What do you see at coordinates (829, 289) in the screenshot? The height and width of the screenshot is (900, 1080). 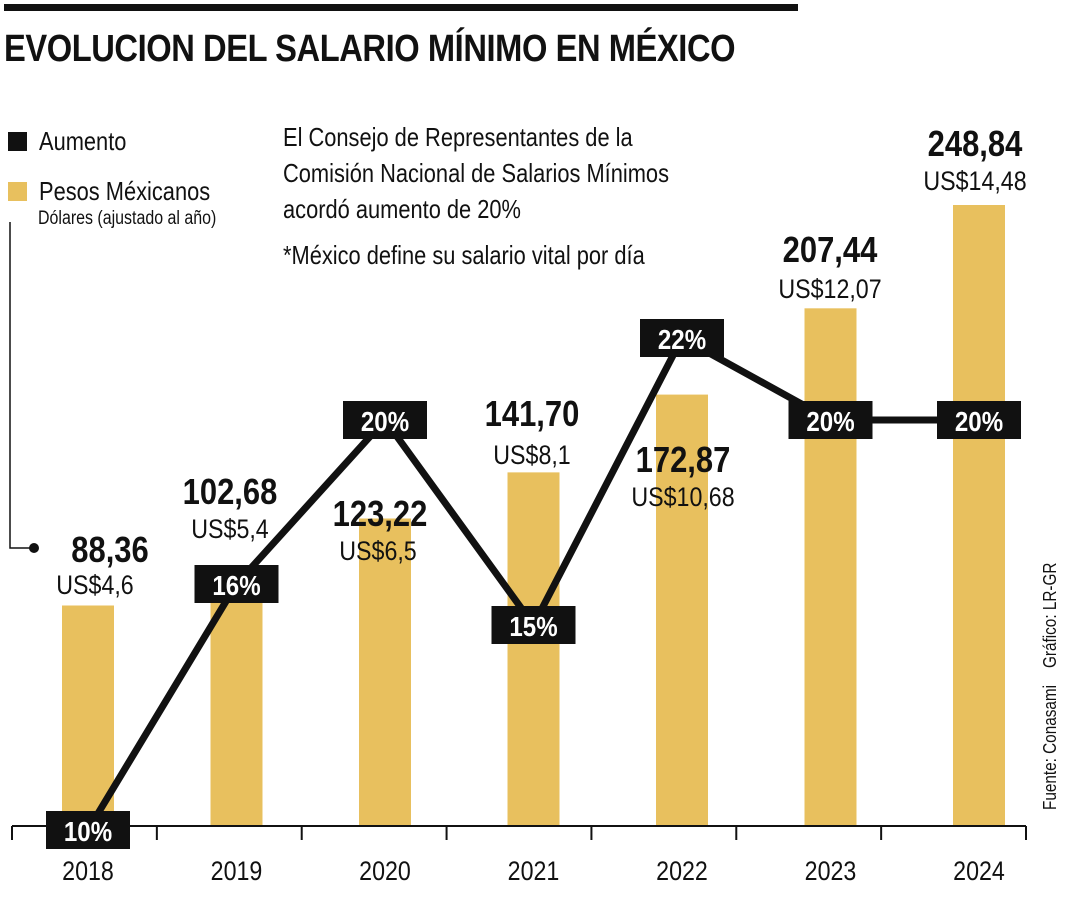 I see `value-usd-2023: US$12,07` at bounding box center [829, 289].